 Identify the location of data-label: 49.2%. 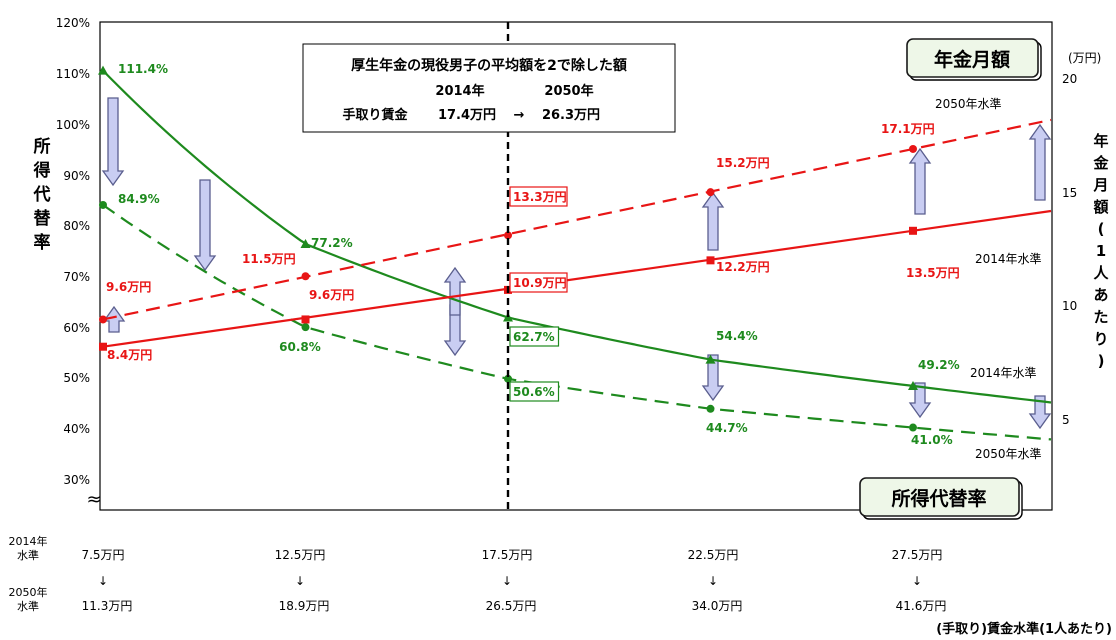
(939, 365).